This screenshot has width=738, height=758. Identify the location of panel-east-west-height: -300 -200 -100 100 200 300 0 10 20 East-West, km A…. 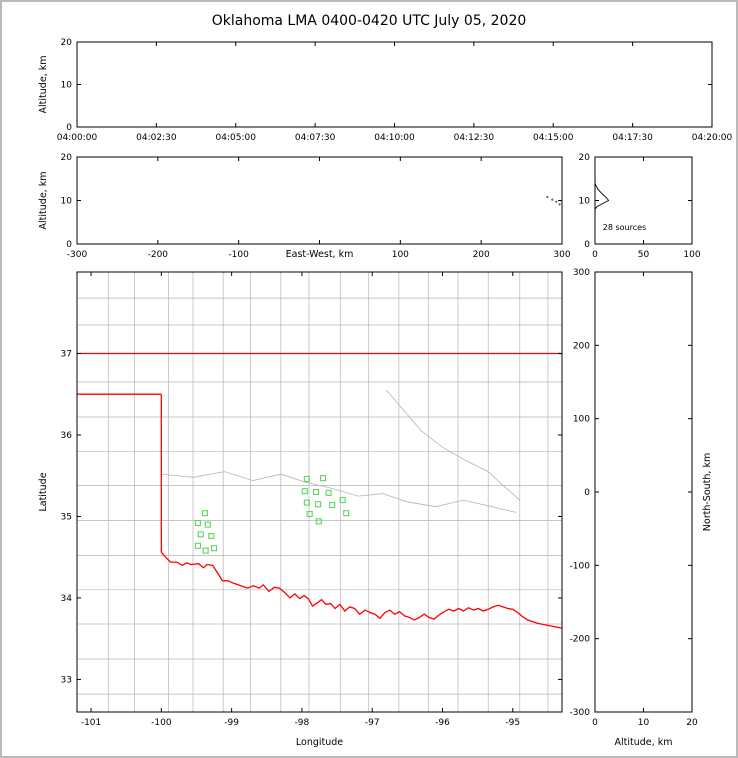
(304, 206).